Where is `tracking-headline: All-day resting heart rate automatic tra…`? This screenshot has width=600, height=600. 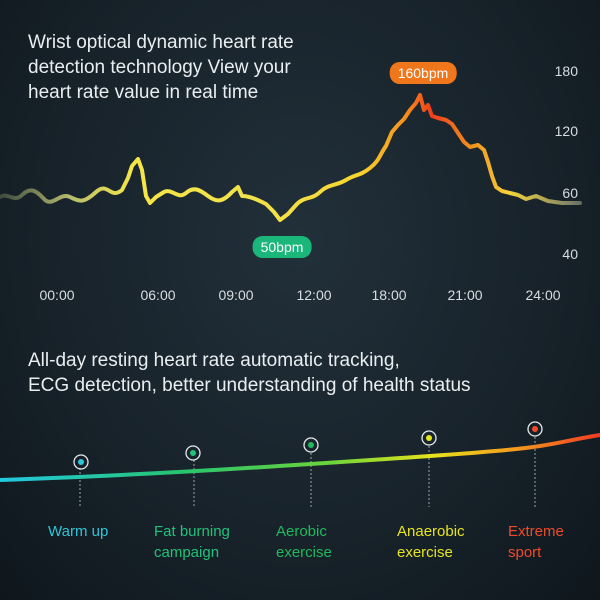
tracking-headline: All-day resting heart rate automatic tra… is located at coordinates (308, 373).